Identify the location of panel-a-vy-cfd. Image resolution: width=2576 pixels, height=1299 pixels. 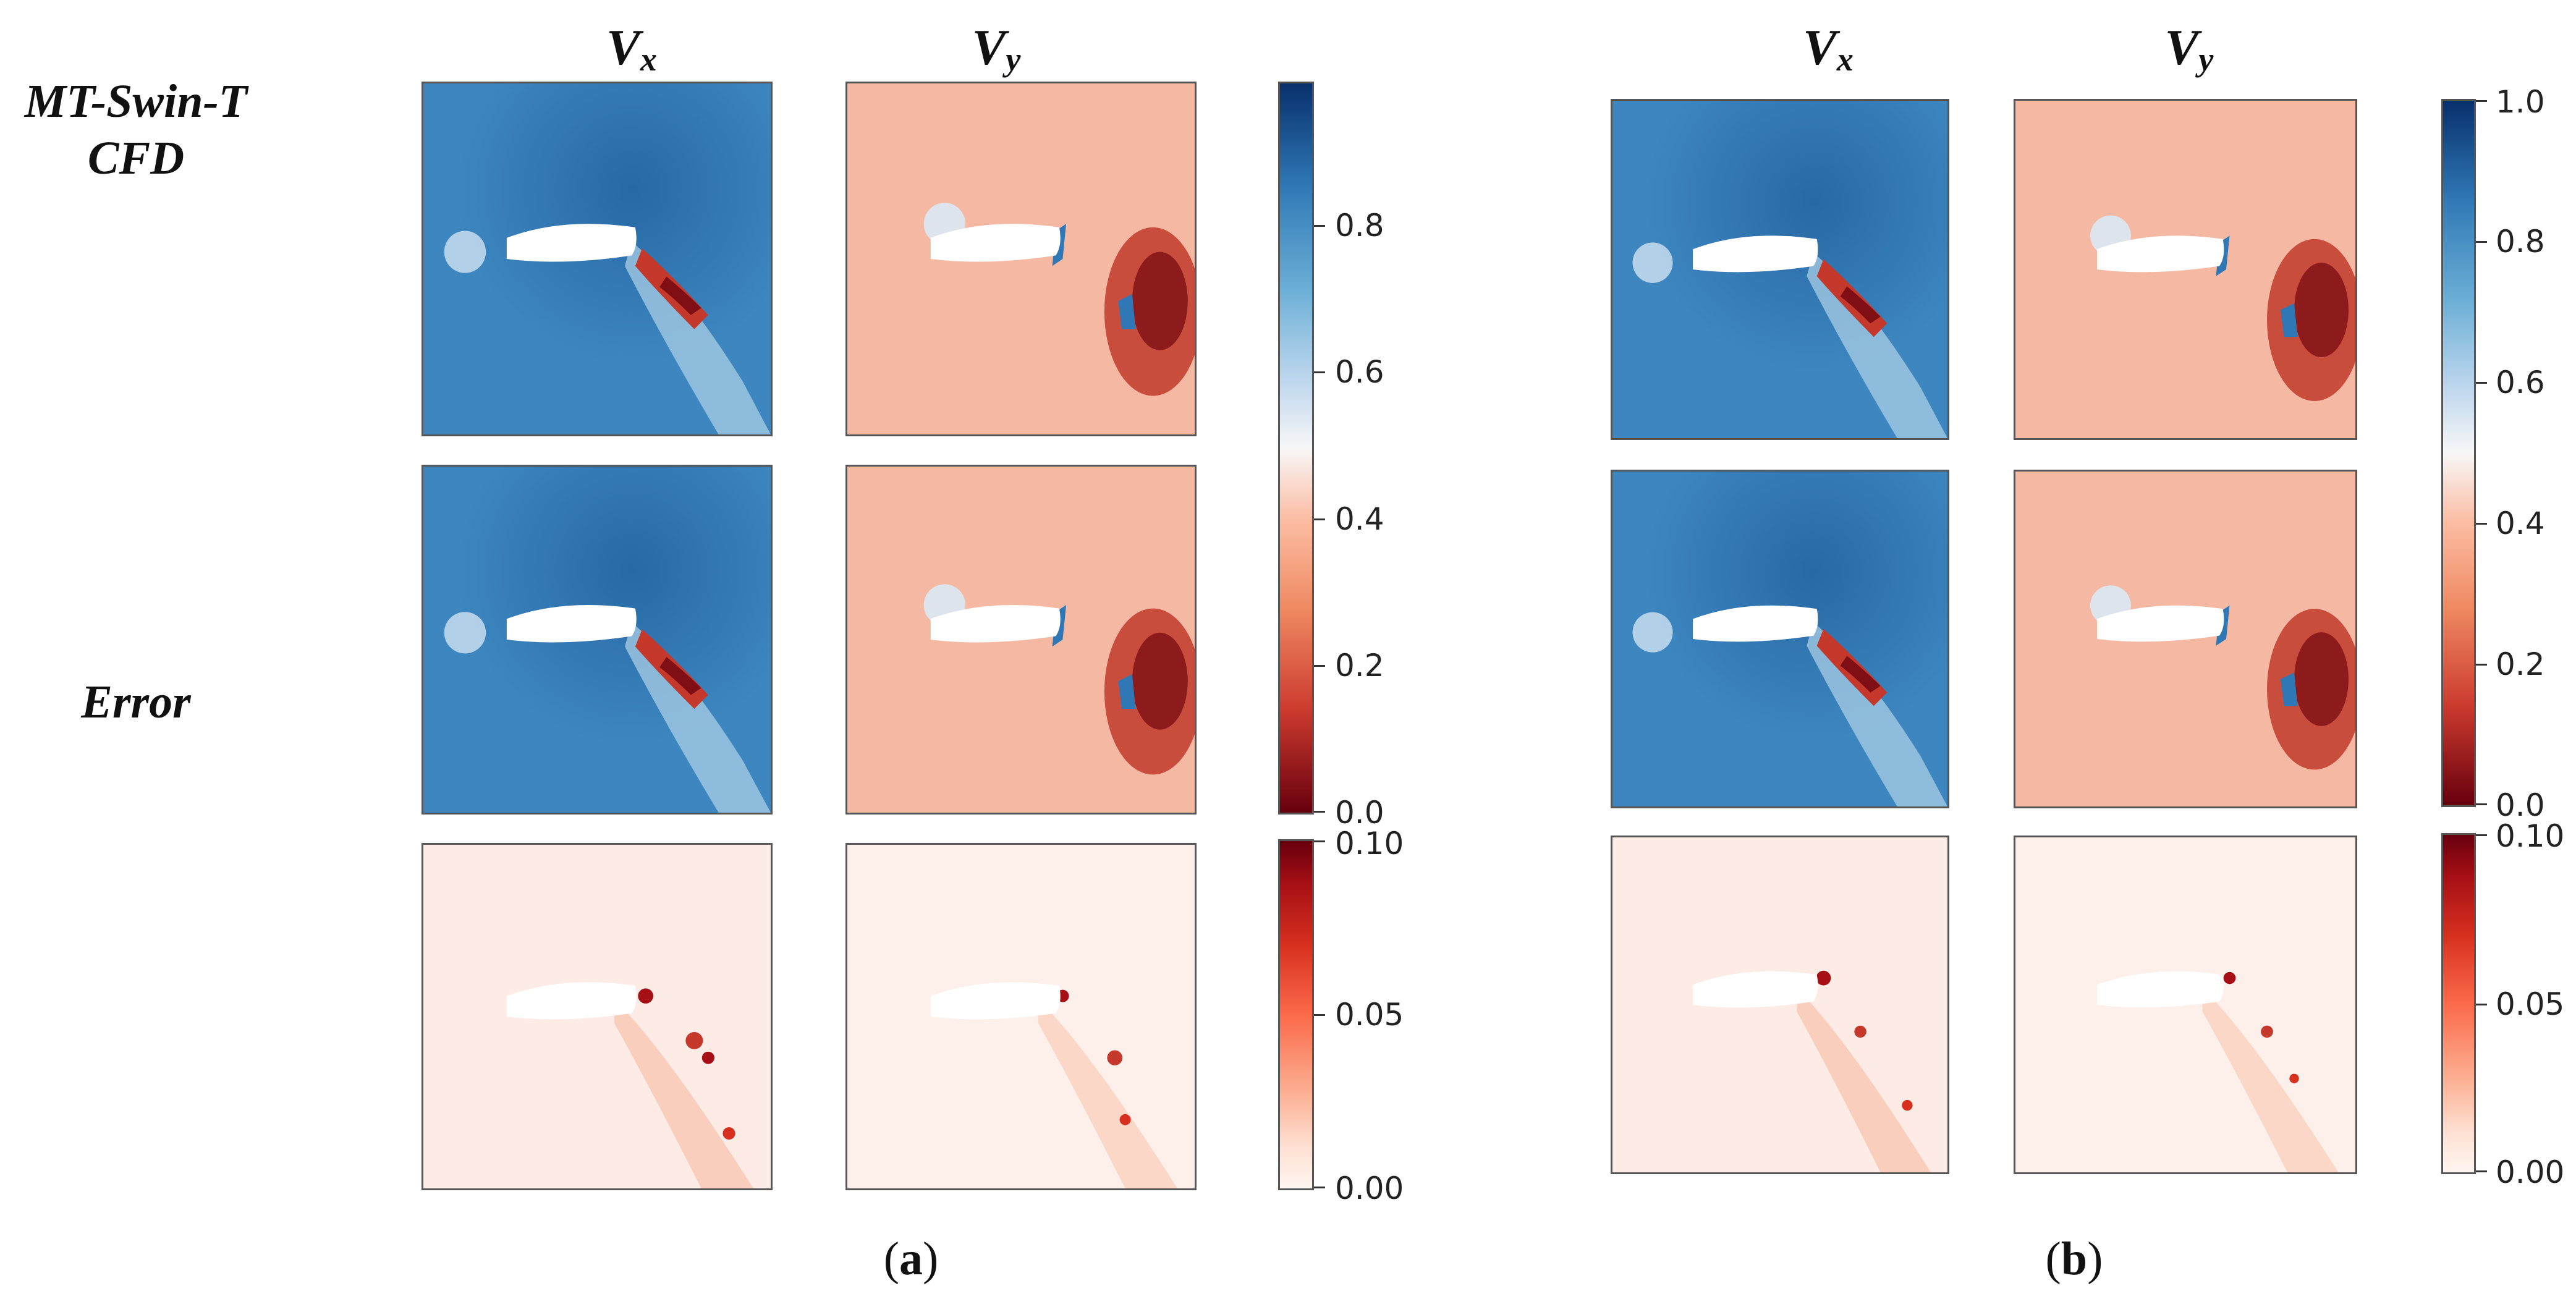
(1021, 640).